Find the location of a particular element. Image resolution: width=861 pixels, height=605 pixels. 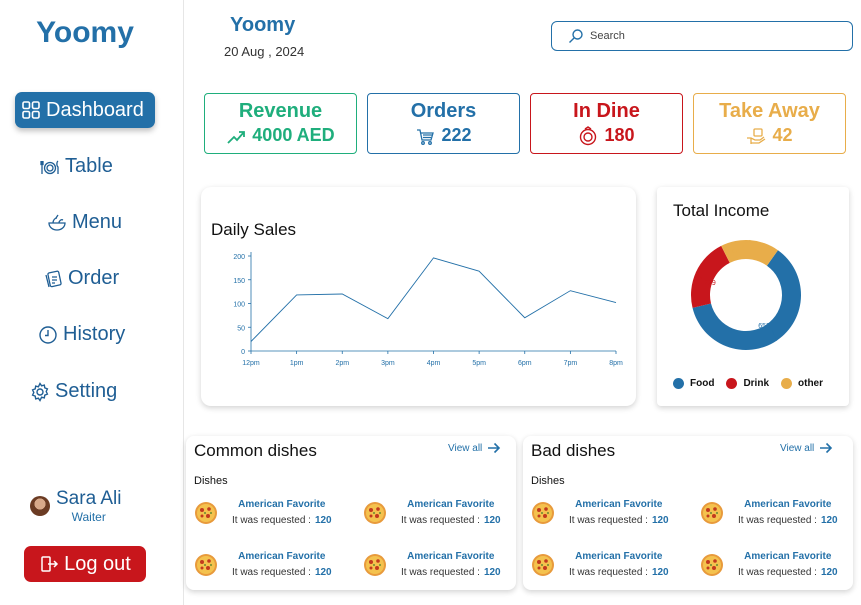

sidebar-item-table: Table is located at coordinates (76, 166).